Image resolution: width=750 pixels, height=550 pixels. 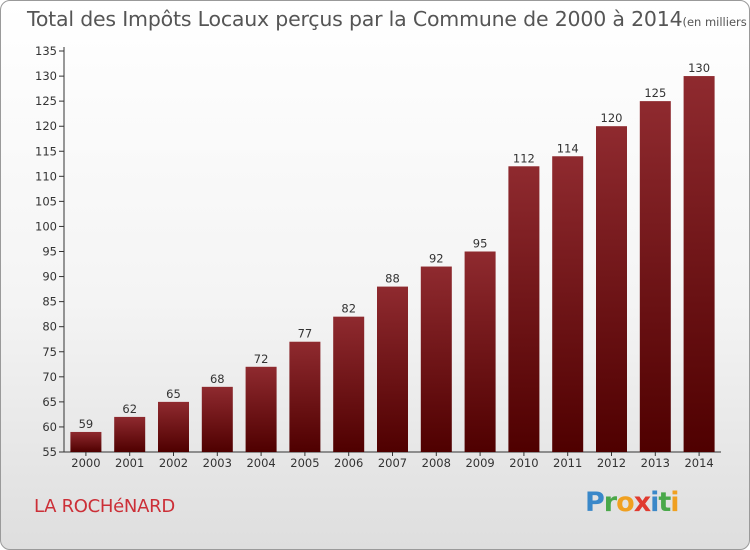 I want to click on x-tick-label: 2007, so click(x=392, y=463).